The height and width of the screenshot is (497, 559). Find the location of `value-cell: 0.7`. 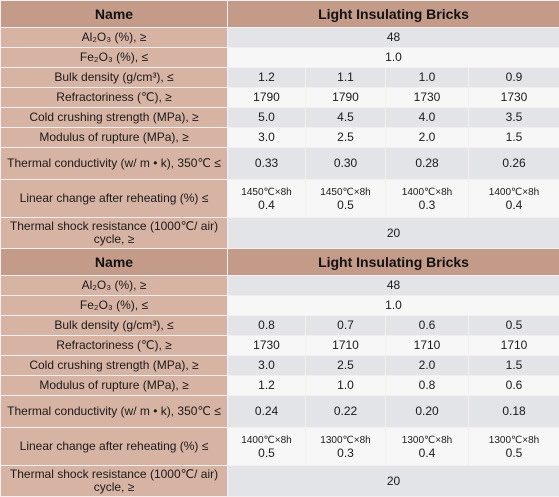

value-cell: 0.7 is located at coordinates (346, 326).